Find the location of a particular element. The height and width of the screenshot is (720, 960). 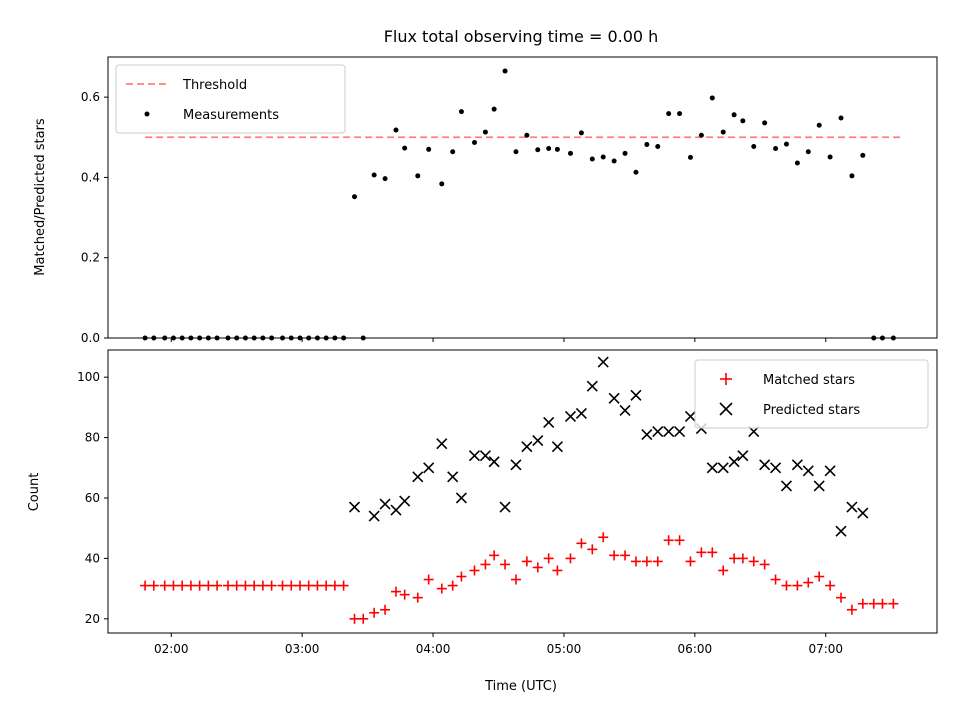

legend-predicted-label: Predicted stars is located at coordinates (811, 410).